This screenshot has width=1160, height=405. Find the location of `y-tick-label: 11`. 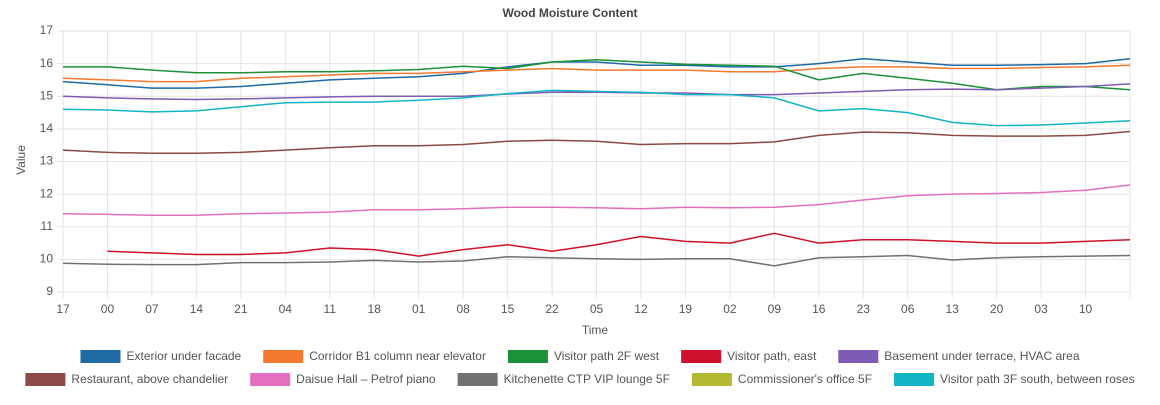

y-tick-label: 11 is located at coordinates (47, 226).